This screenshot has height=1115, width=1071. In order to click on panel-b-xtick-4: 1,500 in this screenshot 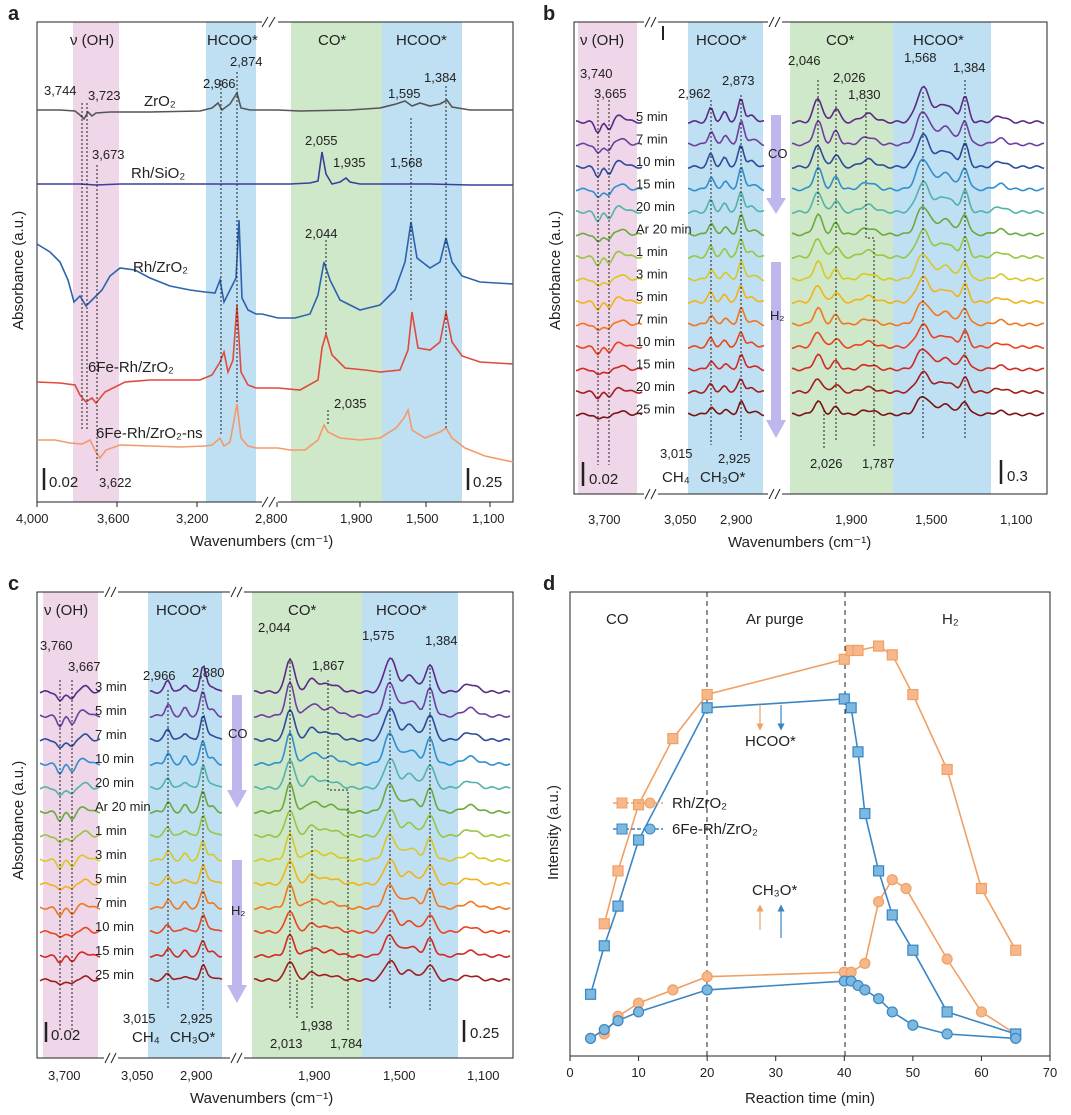, I will do `click(931, 519)`.